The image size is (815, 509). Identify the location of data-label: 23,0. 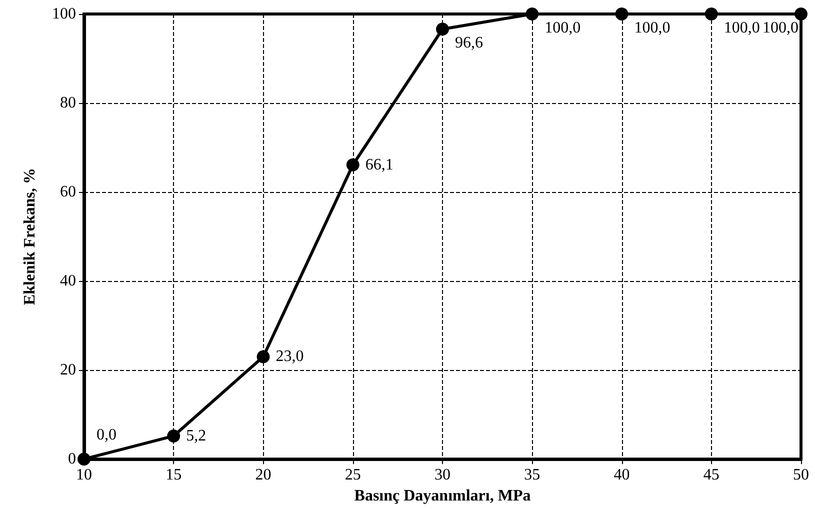
(290, 357).